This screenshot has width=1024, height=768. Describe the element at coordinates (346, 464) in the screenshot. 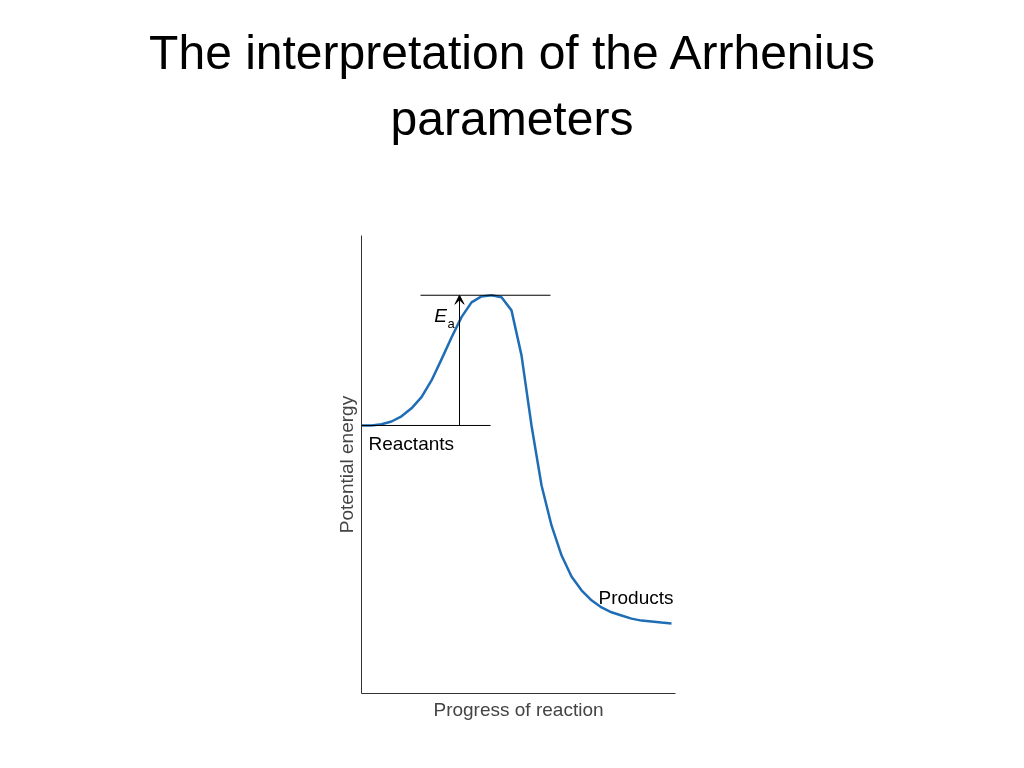

I see `y-axis-title: Potential energy` at that location.